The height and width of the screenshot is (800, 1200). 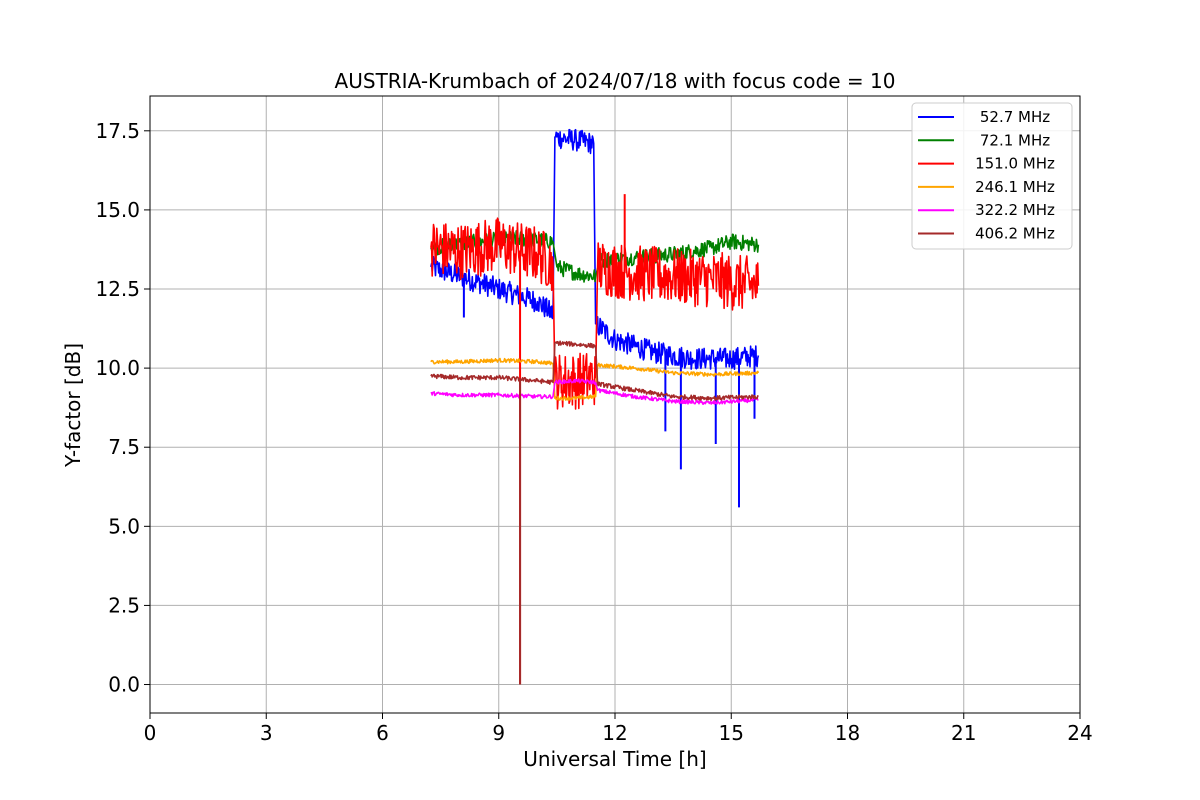 I want to click on y-tick-label: 12.5, so click(x=117, y=289).